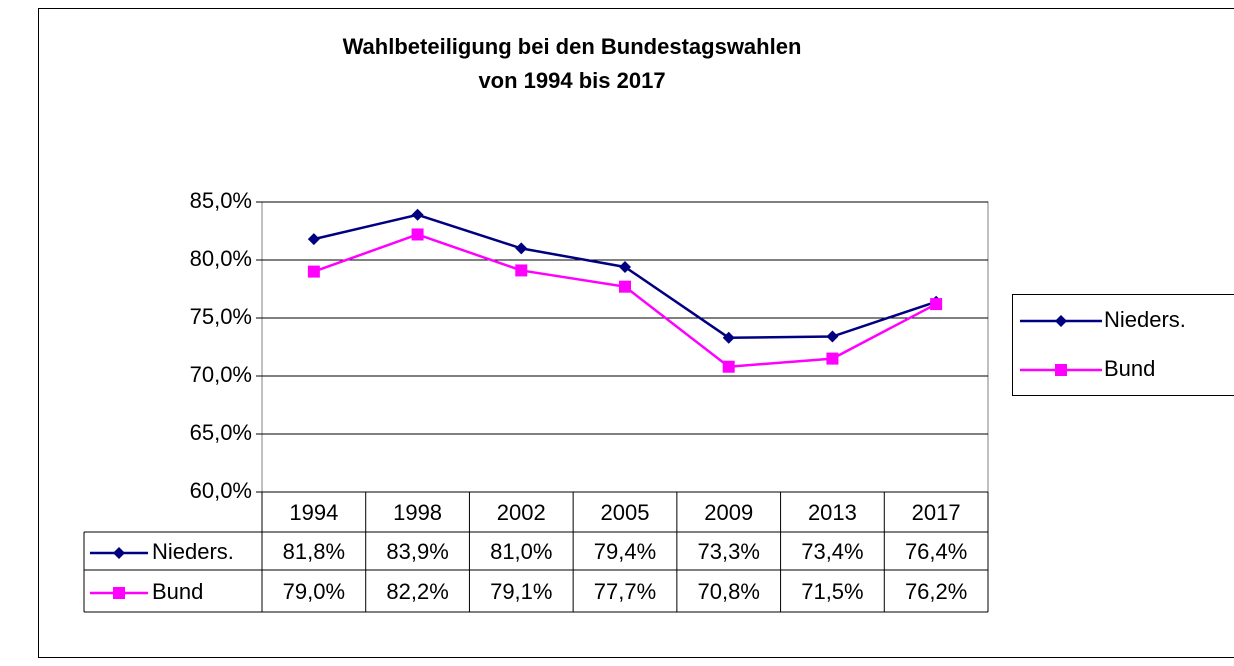  I want to click on legend, so click(1123, 345).